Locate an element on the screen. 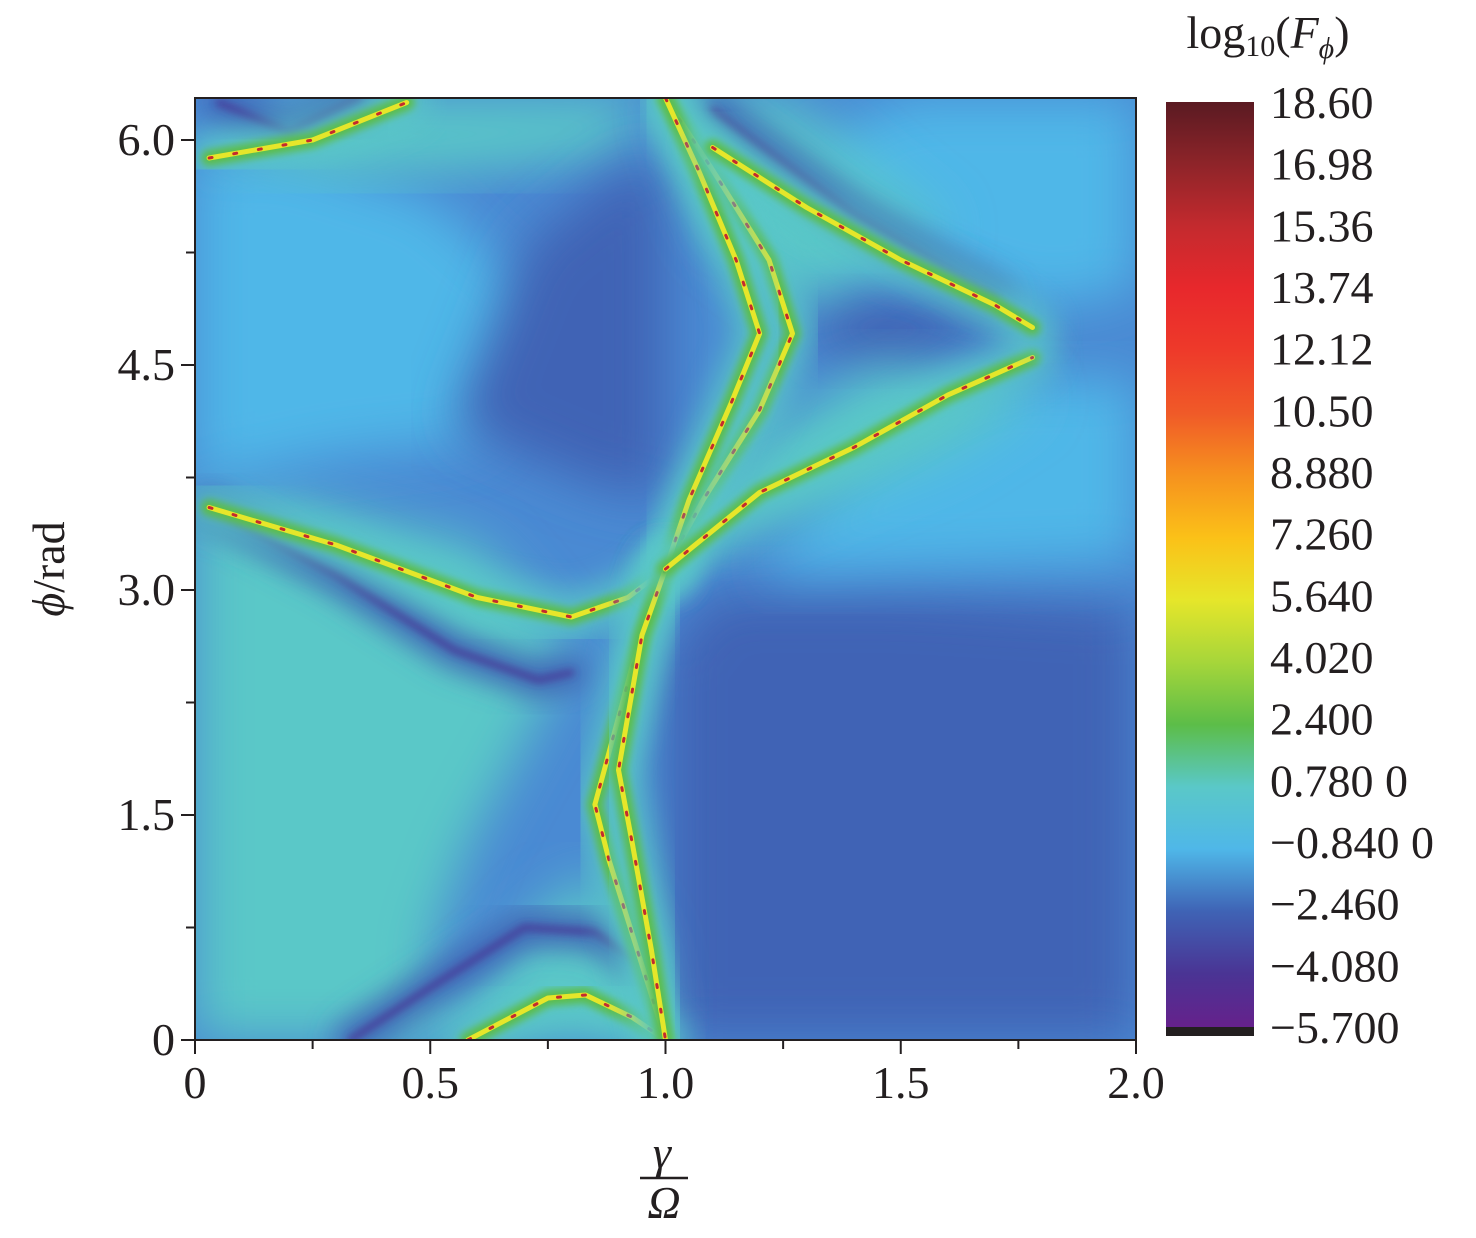 The height and width of the screenshot is (1238, 1476). y-tick-label: 4.5 is located at coordinates (147, 364).